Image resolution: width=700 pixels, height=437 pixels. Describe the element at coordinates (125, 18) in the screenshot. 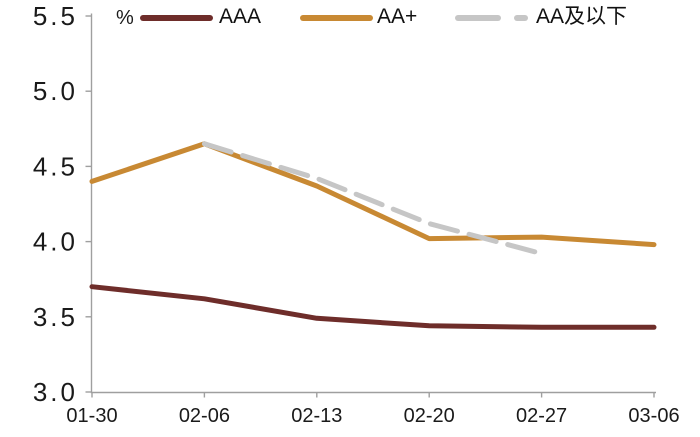

I see `y-axis-unit-label: %` at that location.